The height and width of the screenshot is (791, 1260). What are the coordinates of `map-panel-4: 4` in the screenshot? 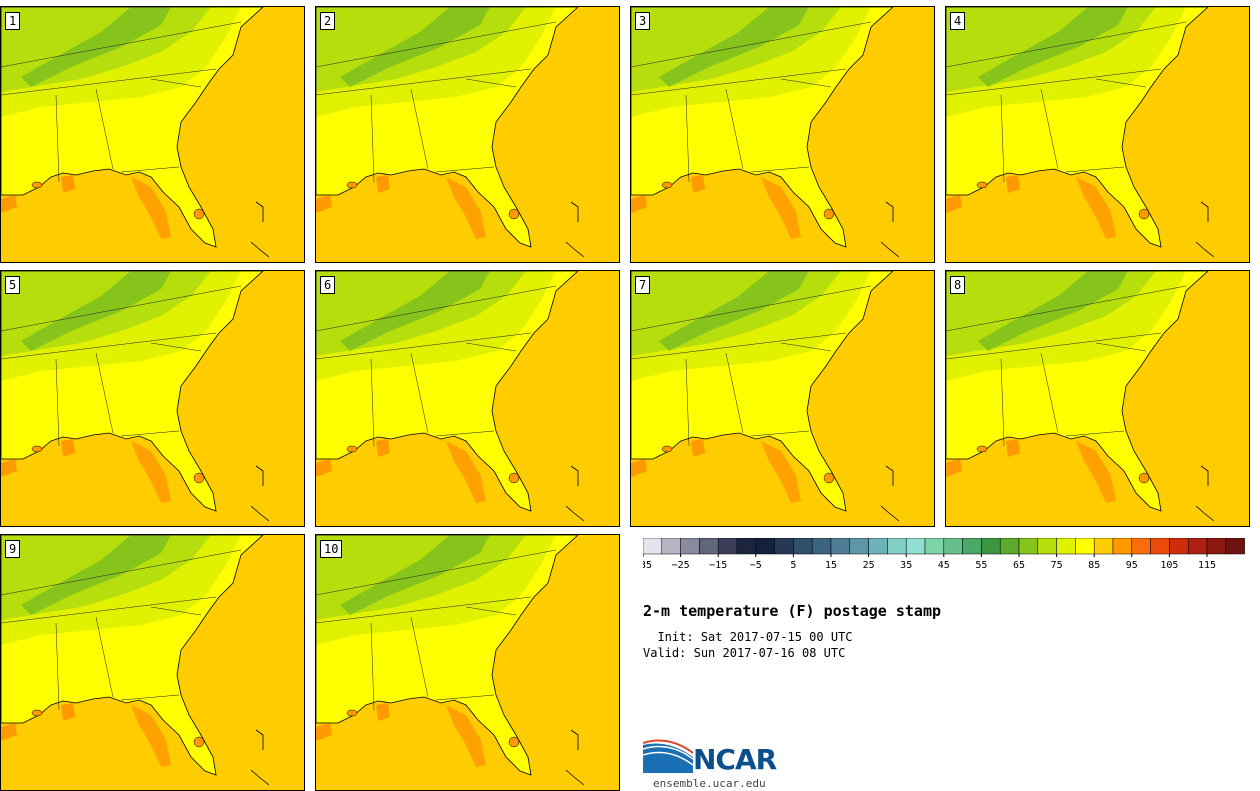 It's located at (1097, 134).